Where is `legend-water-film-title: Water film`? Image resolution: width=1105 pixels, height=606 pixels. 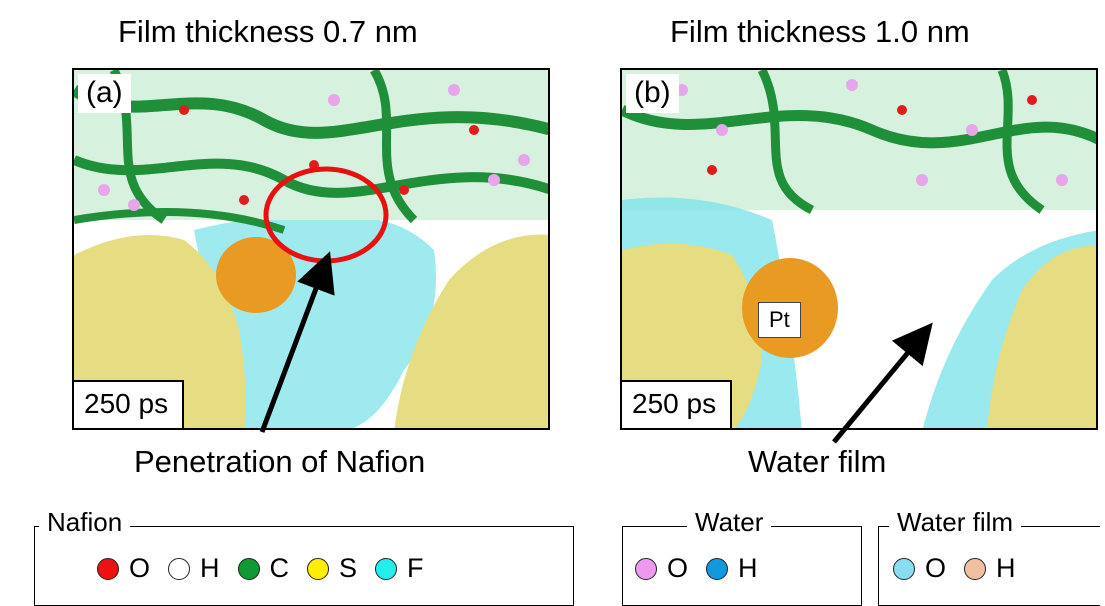 legend-water-film-title: Water film is located at coordinates (955, 522).